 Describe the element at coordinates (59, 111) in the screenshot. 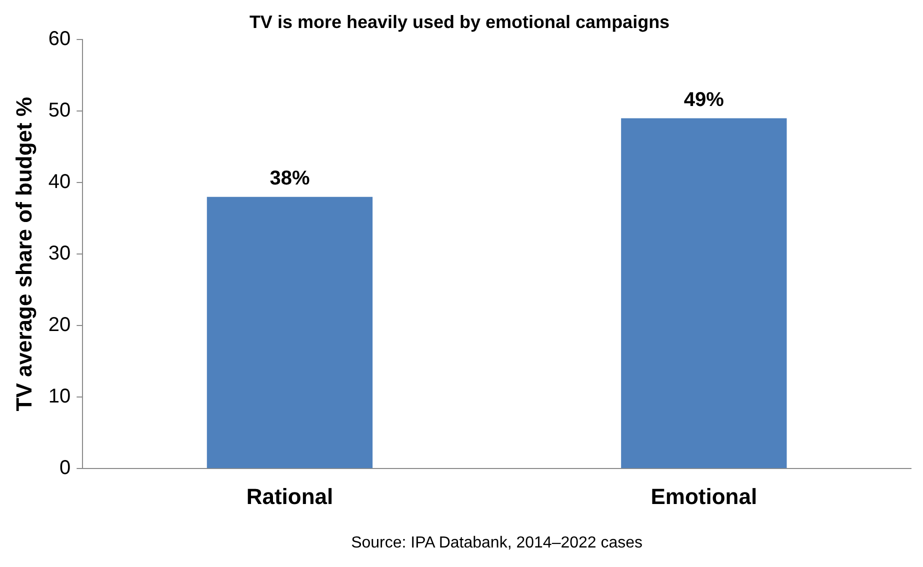

I see `y-tick-label: 50` at that location.